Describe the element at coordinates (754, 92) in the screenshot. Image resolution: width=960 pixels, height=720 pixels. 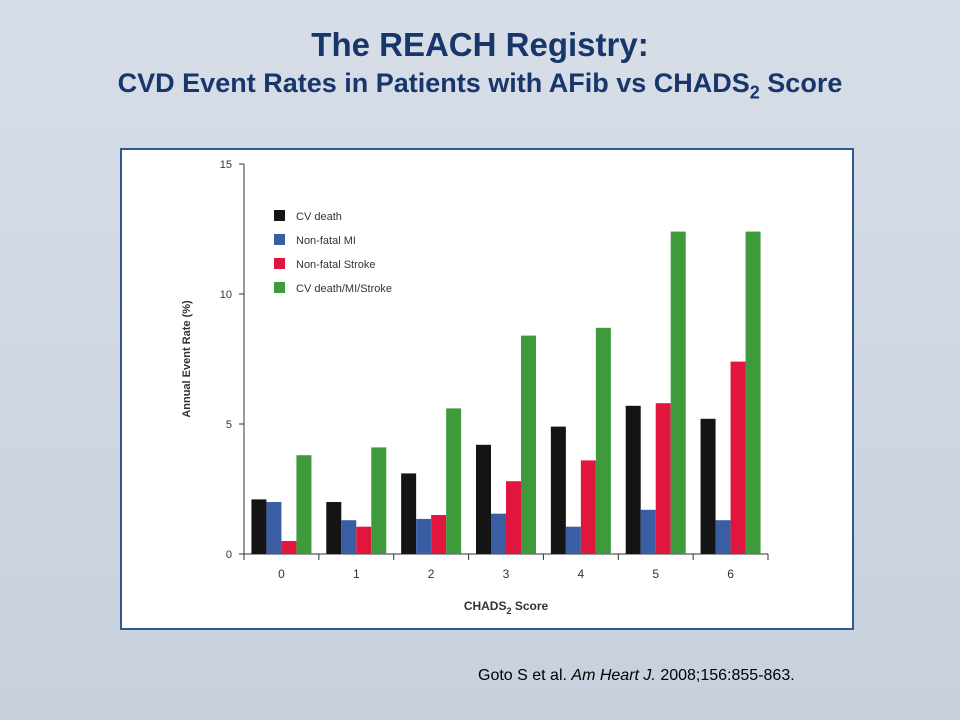
I see `subtitle-subscript: 2` at that location.